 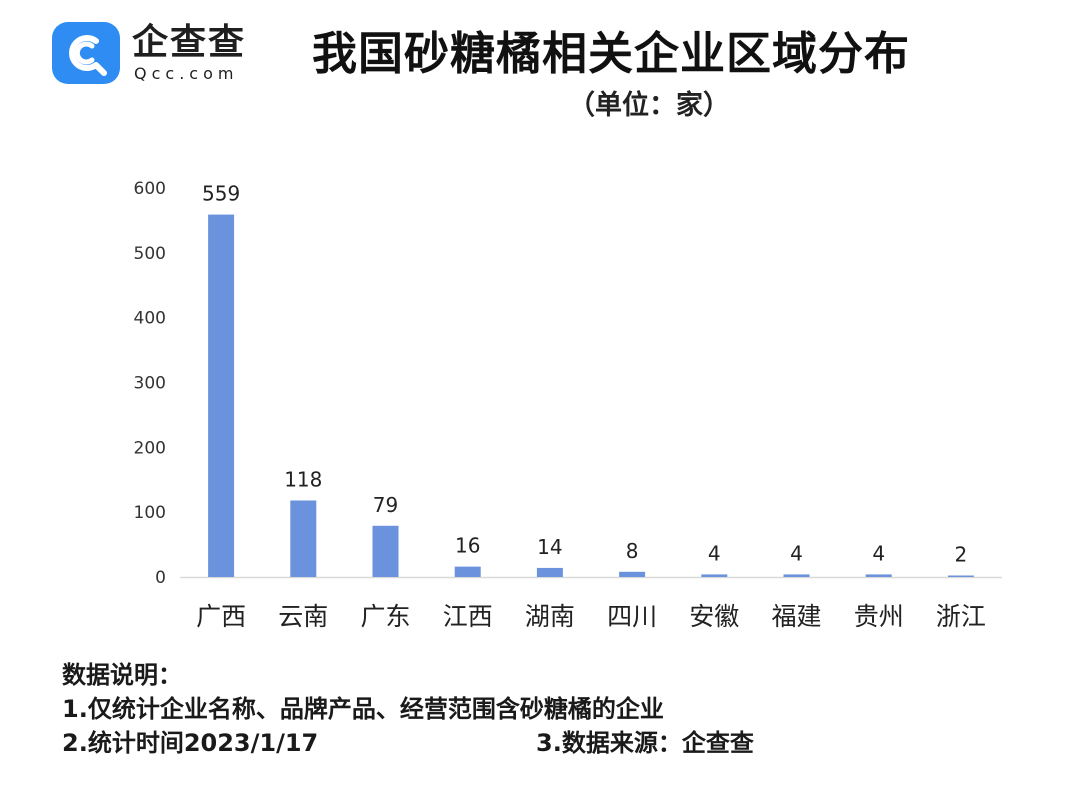 What do you see at coordinates (714, 616) in the screenshot?
I see `x-tick-label: 安徽` at bounding box center [714, 616].